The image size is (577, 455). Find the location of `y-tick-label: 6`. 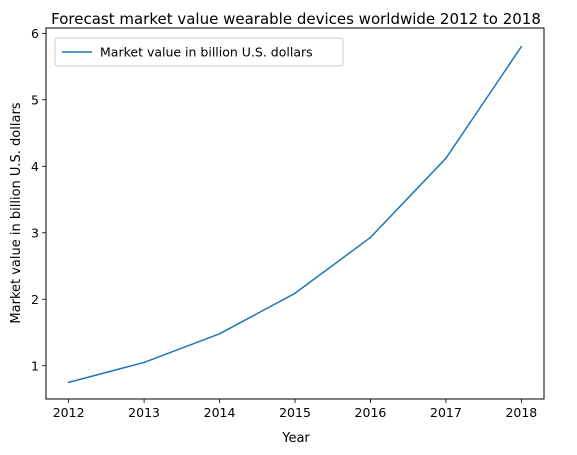

y-tick-label: 6 is located at coordinates (35, 33).